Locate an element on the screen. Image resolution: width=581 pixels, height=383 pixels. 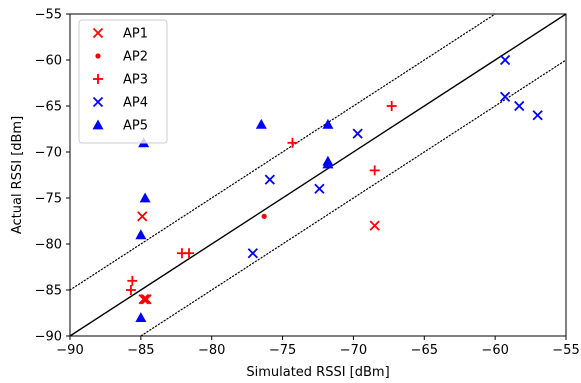
y-axis: −90 −85 −80 −75 −70 −65 −60 −55 is located at coordinates (52, 176).